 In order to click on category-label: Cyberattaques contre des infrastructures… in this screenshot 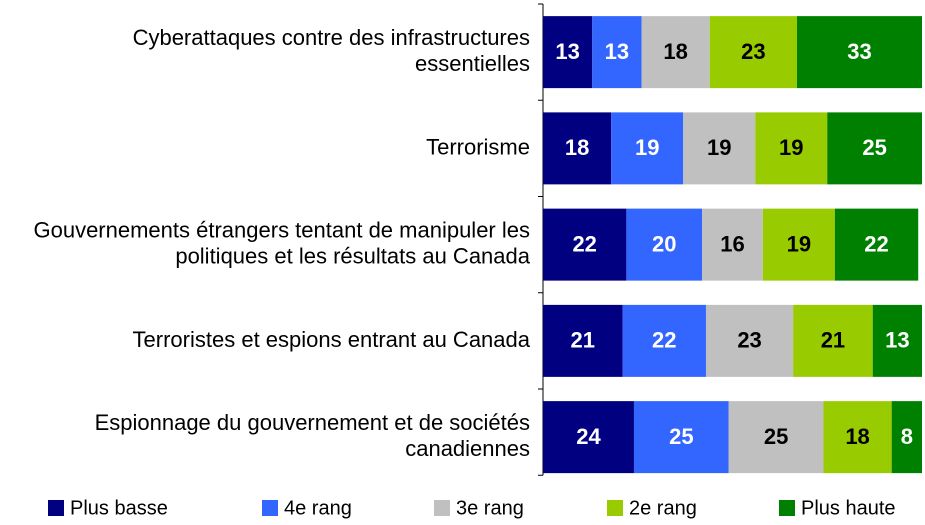, I will do `click(331, 50)`.